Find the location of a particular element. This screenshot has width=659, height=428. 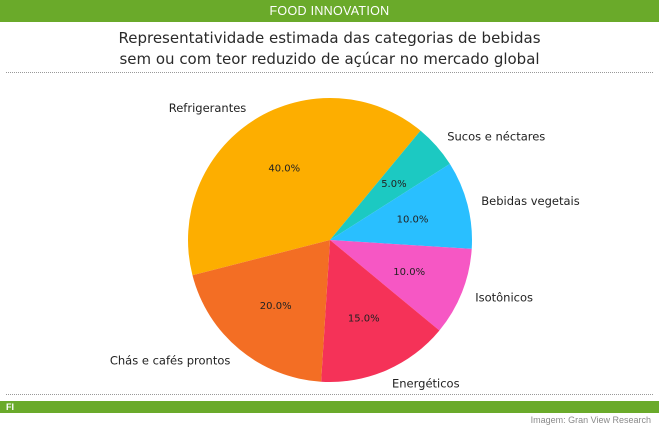

slice-value-label: 5.0% is located at coordinates (393, 184).